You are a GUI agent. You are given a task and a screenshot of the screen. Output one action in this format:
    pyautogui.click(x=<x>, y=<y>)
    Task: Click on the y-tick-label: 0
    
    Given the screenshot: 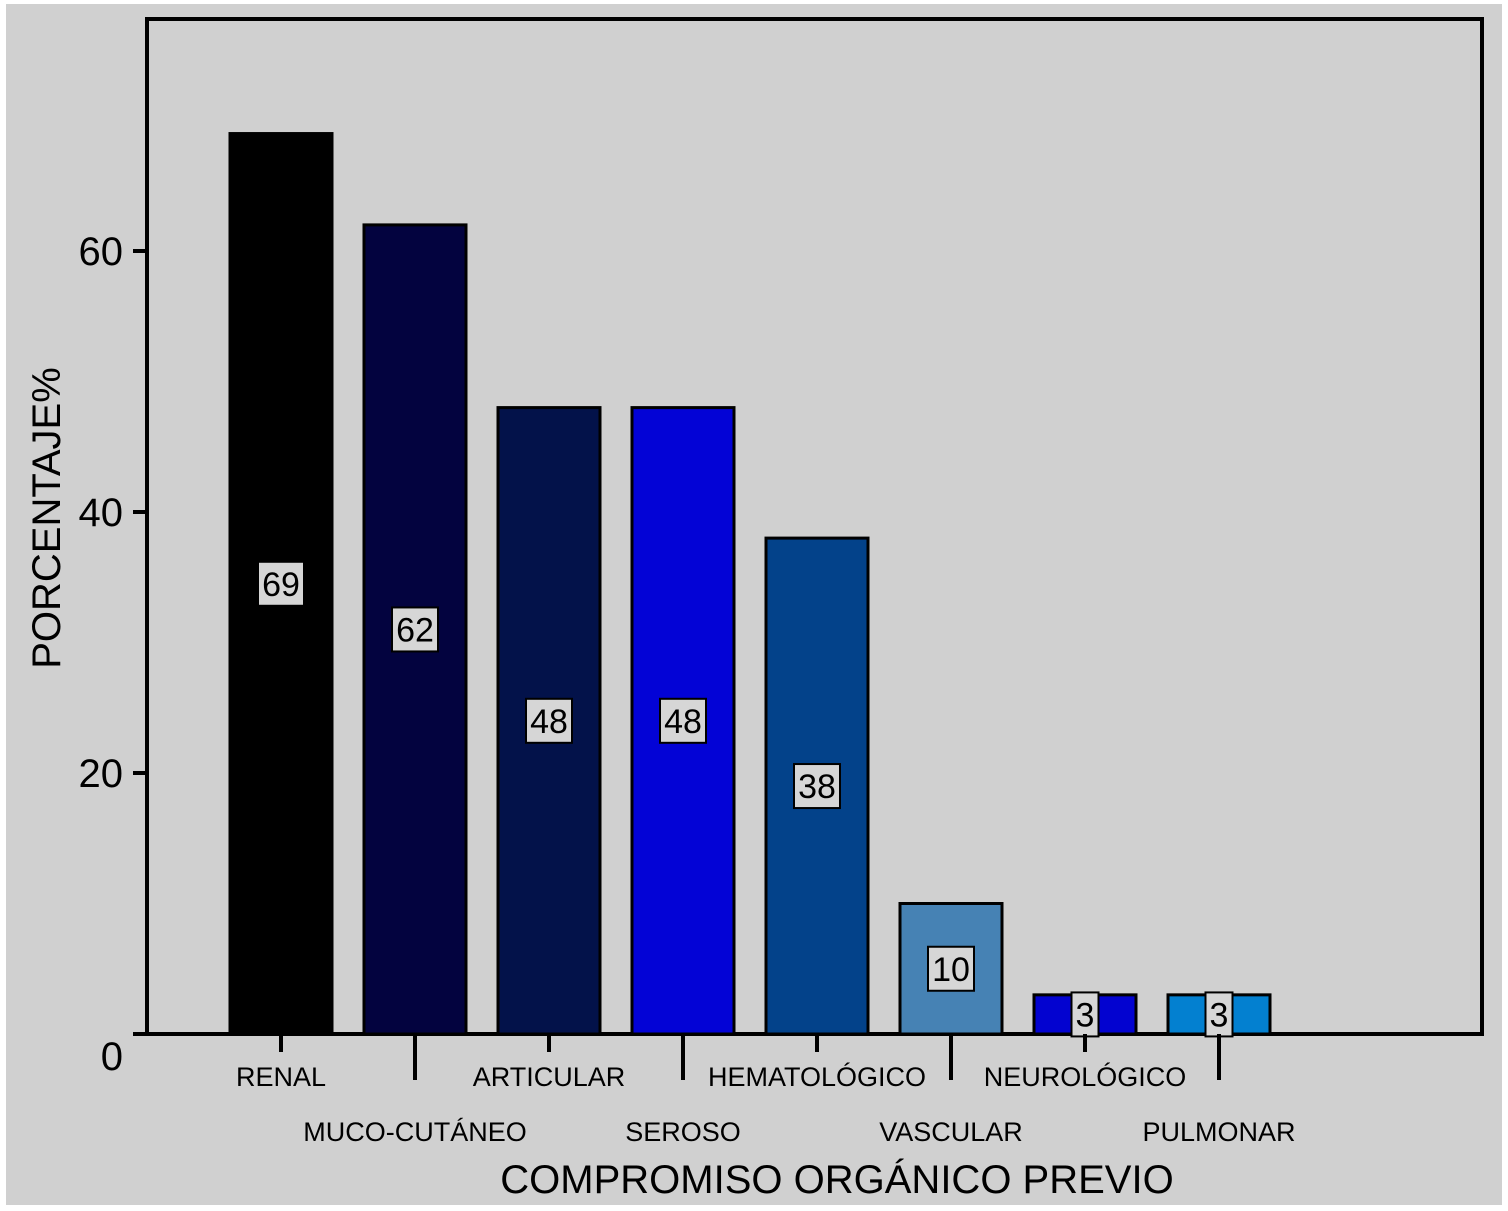 What is the action you would take?
    pyautogui.click(x=112, y=1057)
    